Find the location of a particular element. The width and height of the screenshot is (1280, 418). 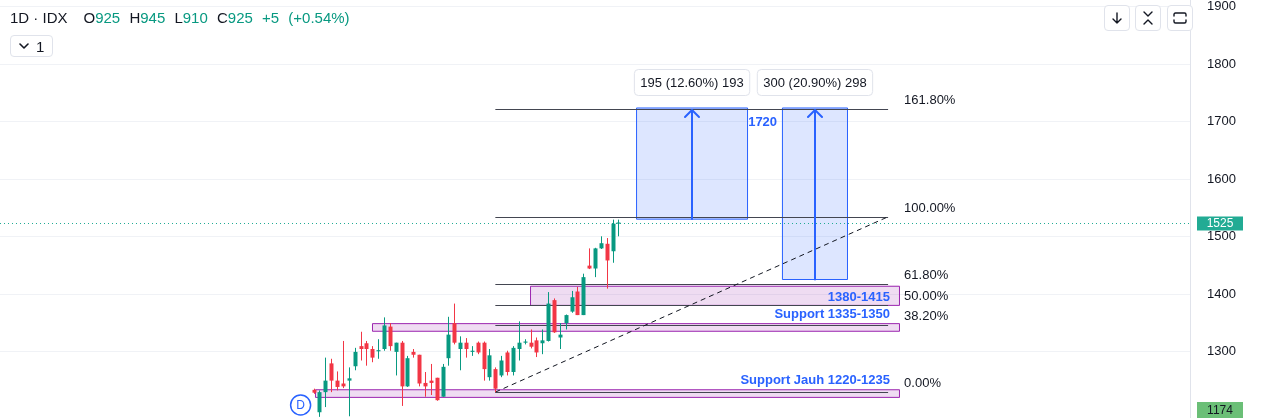

annotation: 161.80% is located at coordinates (930, 99).